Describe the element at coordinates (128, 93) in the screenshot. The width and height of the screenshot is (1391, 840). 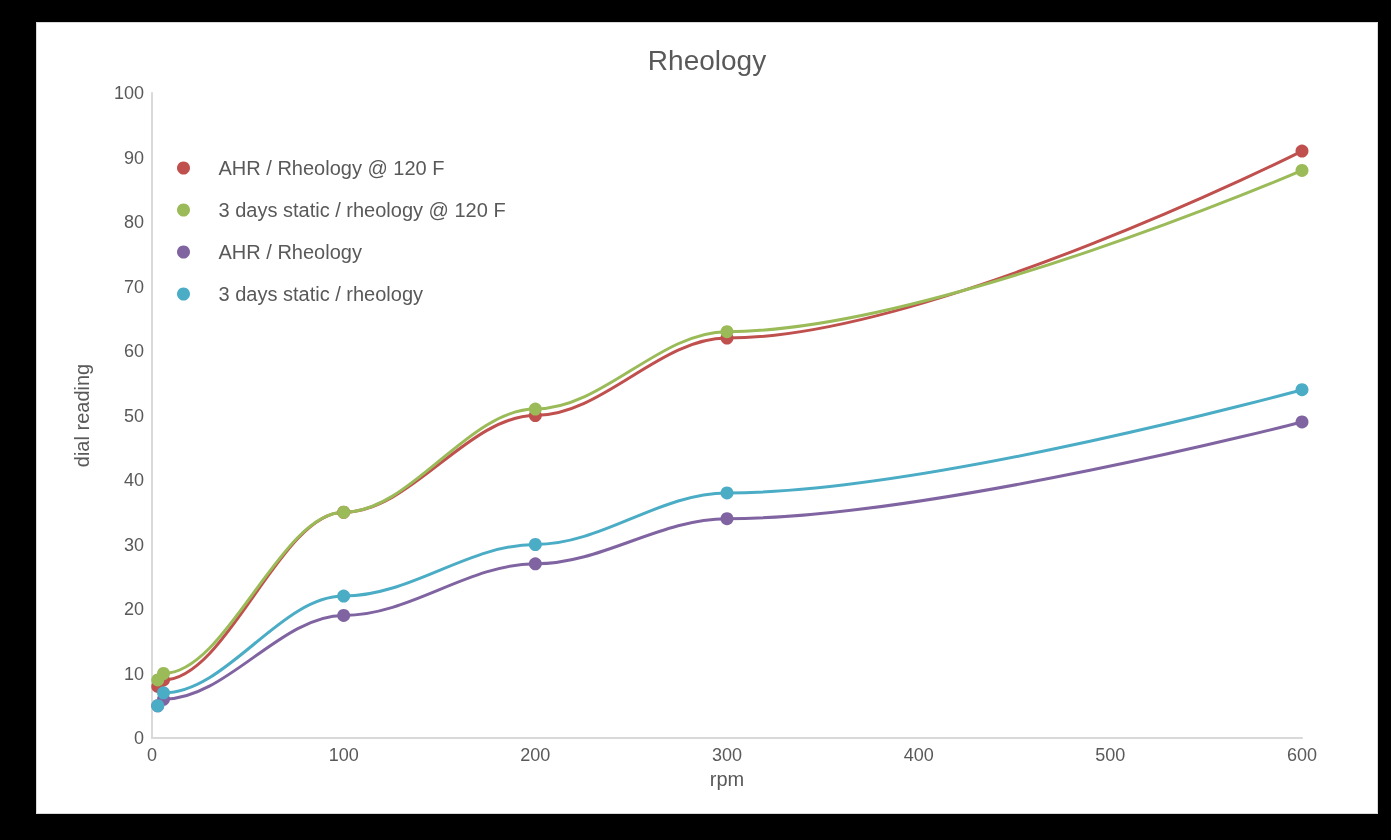
I see `y-tick-label: 100` at that location.